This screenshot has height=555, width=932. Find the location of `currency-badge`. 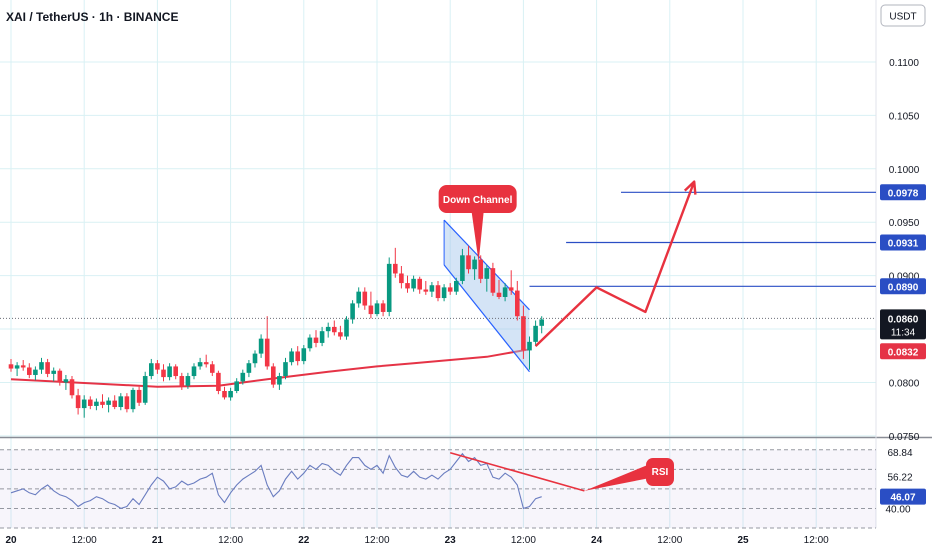

currency-badge is located at coordinates (903, 15).